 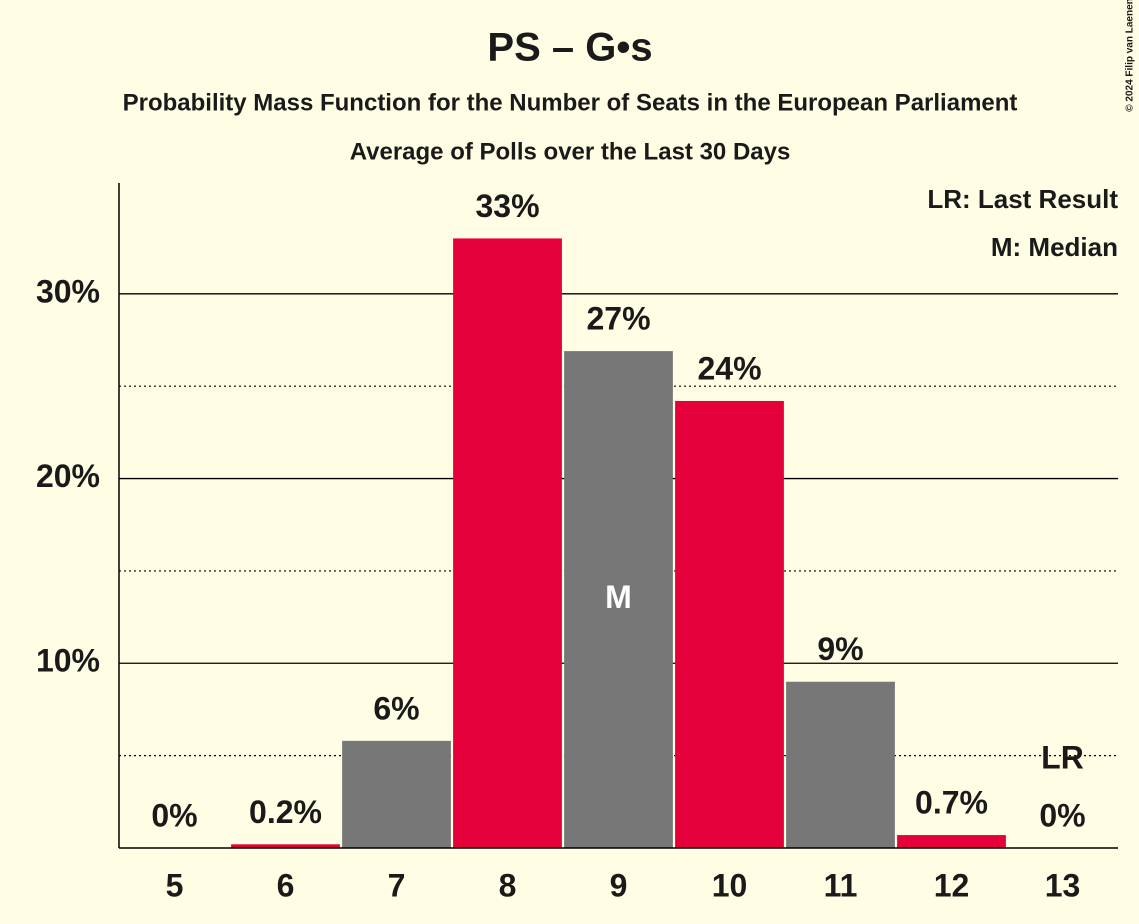 What do you see at coordinates (508, 885) in the screenshot?
I see `x-tick-label: 8` at bounding box center [508, 885].